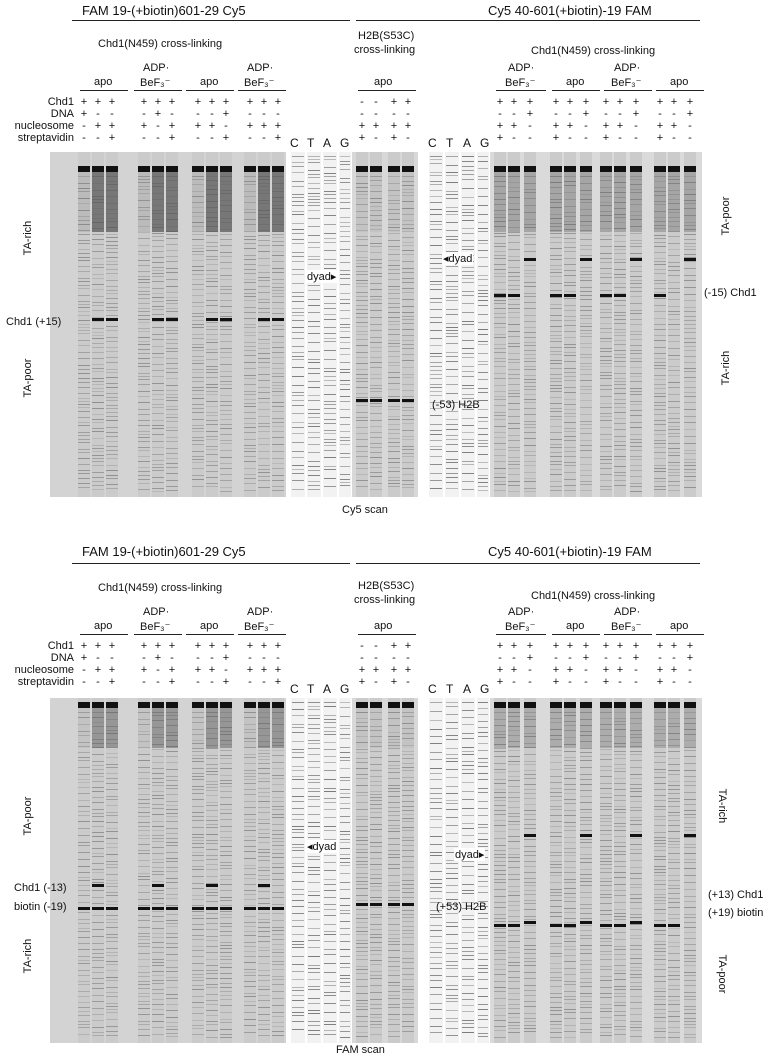  I want to click on cond-underline, so click(628, 90).